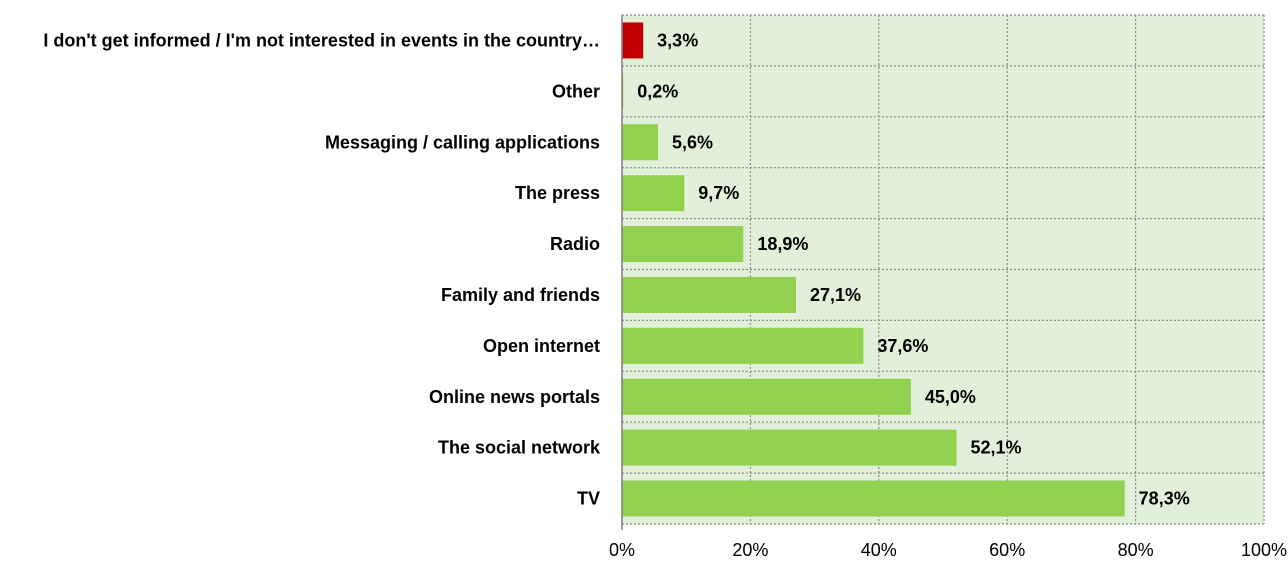 Image resolution: width=1288 pixels, height=570 pixels. I want to click on data-label: 3,3%, so click(677, 40).